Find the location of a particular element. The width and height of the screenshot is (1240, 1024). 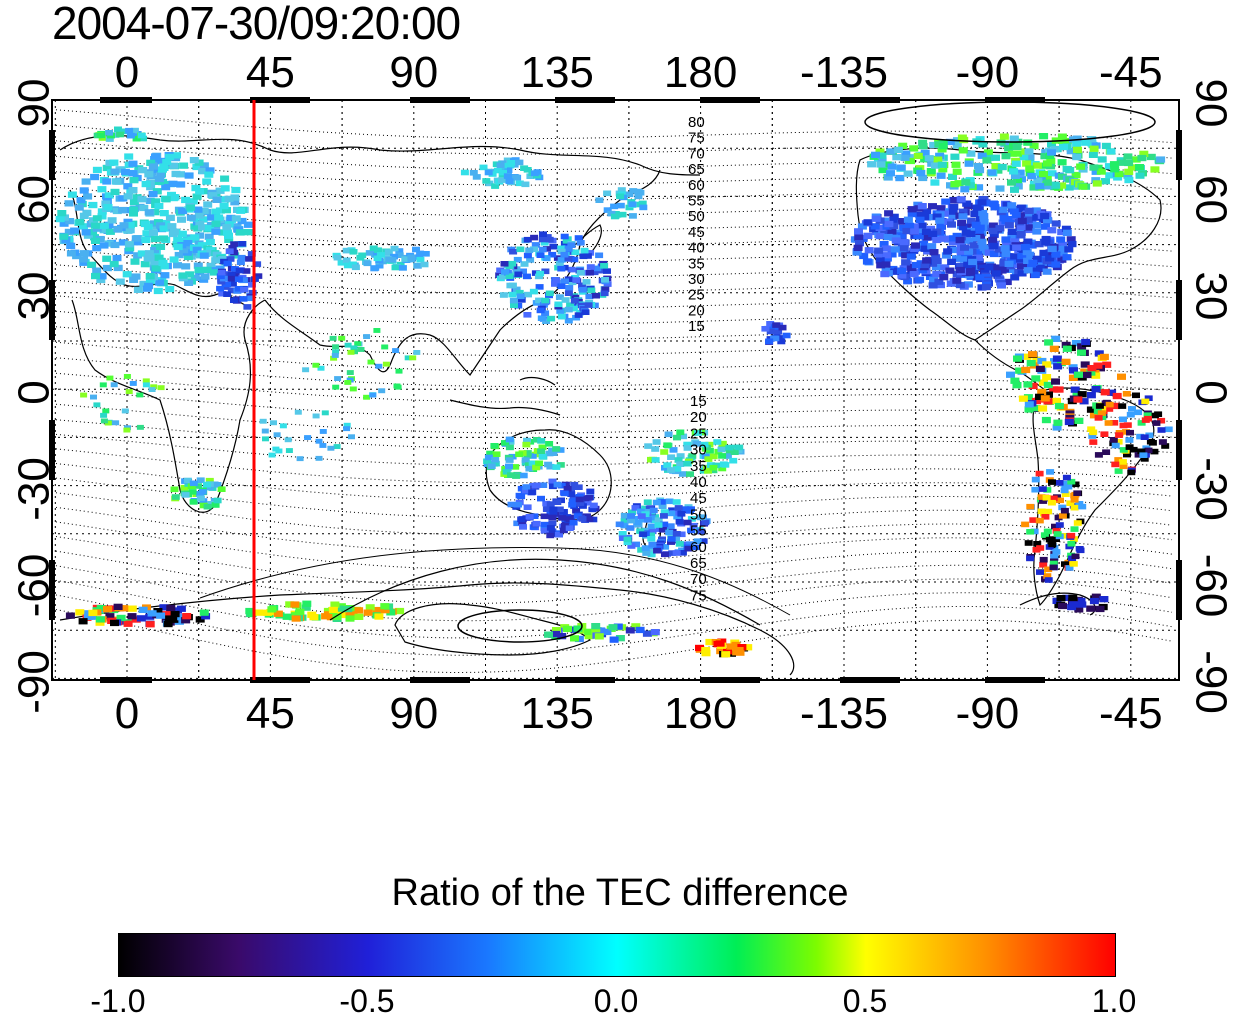

magnetic-latitude-label: 60 is located at coordinates (698, 547).